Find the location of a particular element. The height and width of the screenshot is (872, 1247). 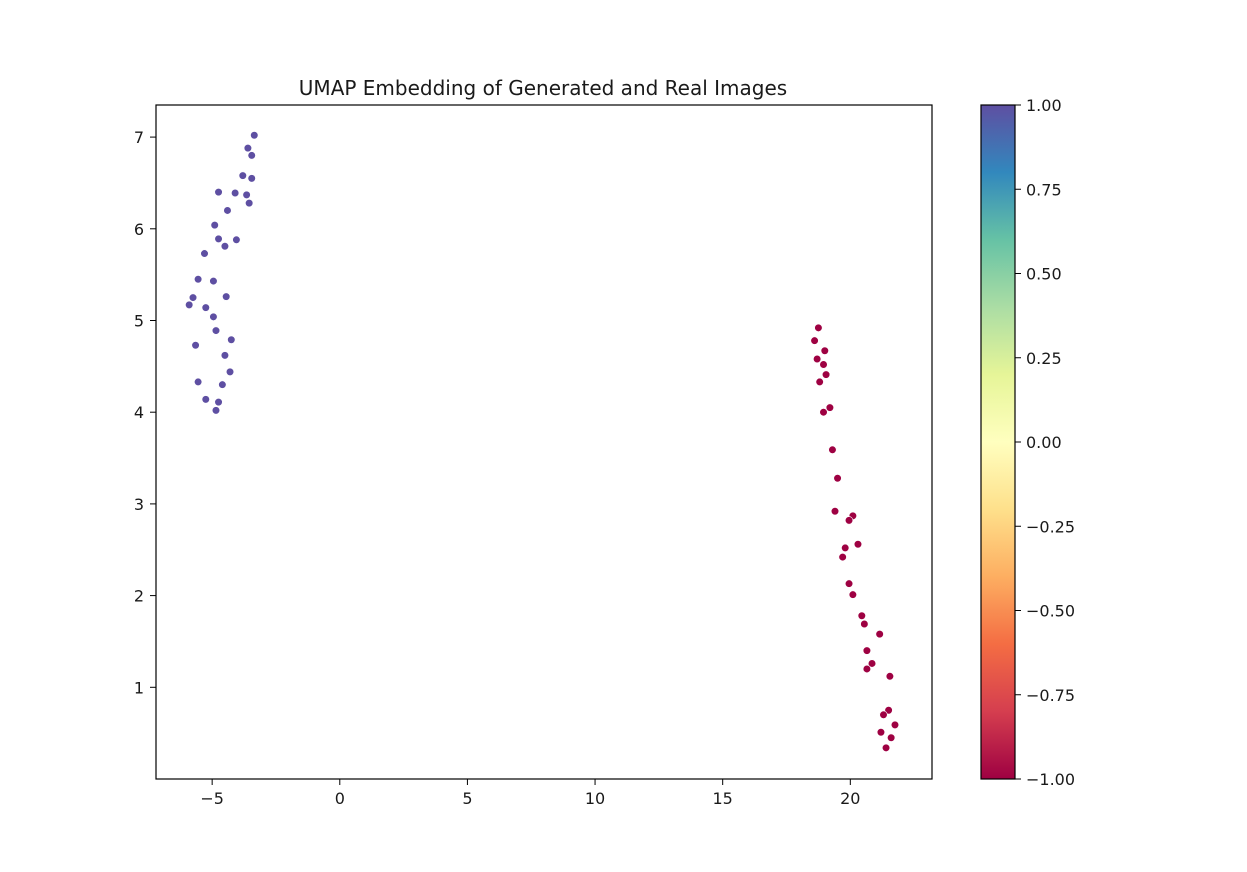

y-tick-label: 3 is located at coordinates (139, 504).